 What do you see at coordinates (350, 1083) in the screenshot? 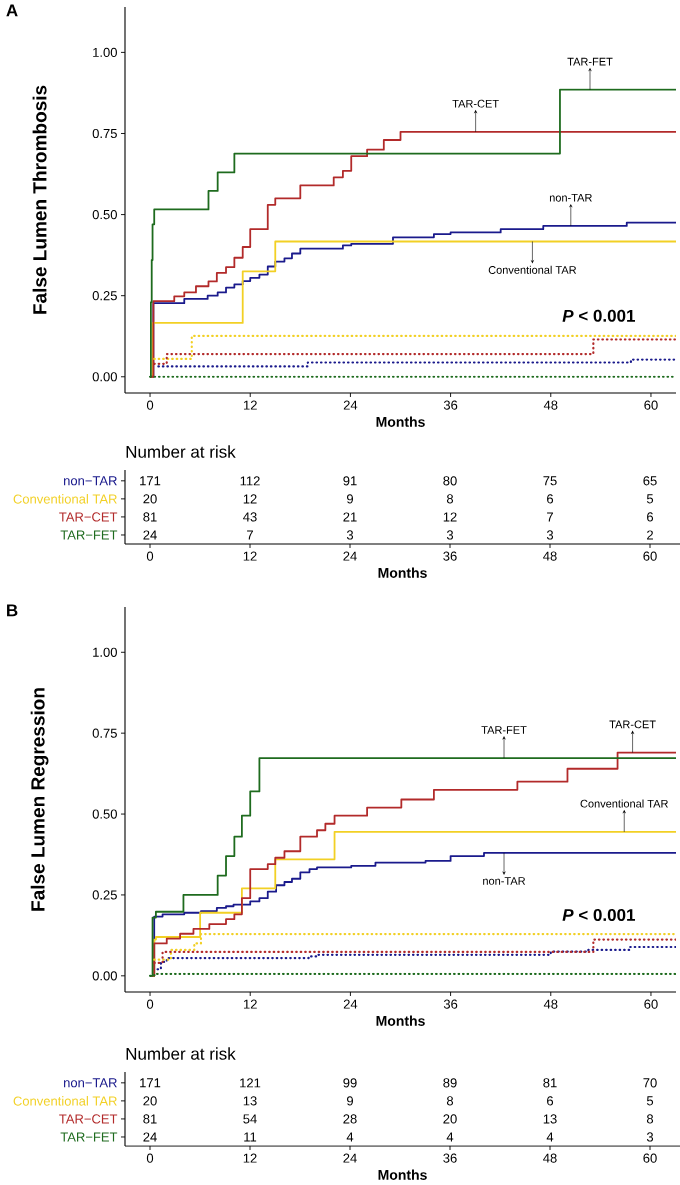
I see `data-label: 99` at bounding box center [350, 1083].